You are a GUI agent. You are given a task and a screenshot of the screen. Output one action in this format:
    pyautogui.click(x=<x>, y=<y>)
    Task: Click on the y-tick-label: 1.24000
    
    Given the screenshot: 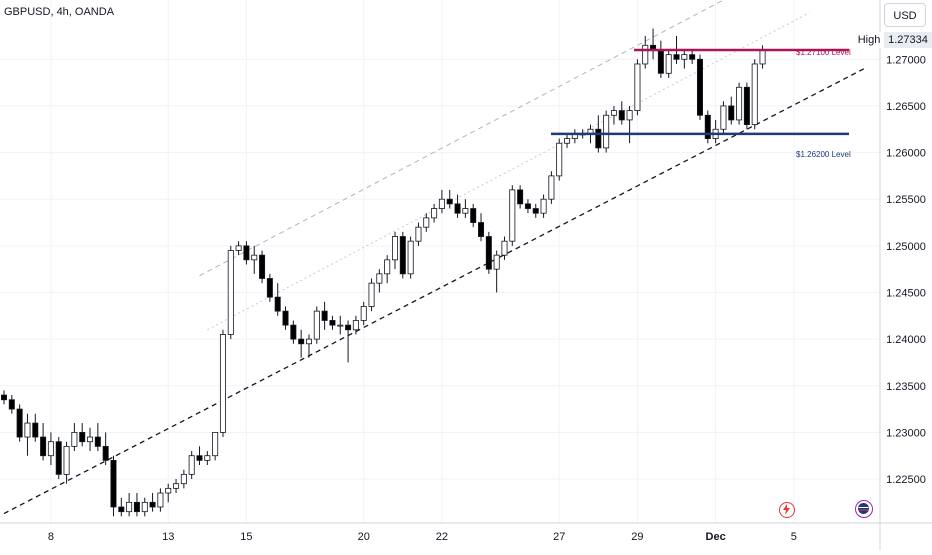 What is the action you would take?
    pyautogui.click(x=906, y=340)
    